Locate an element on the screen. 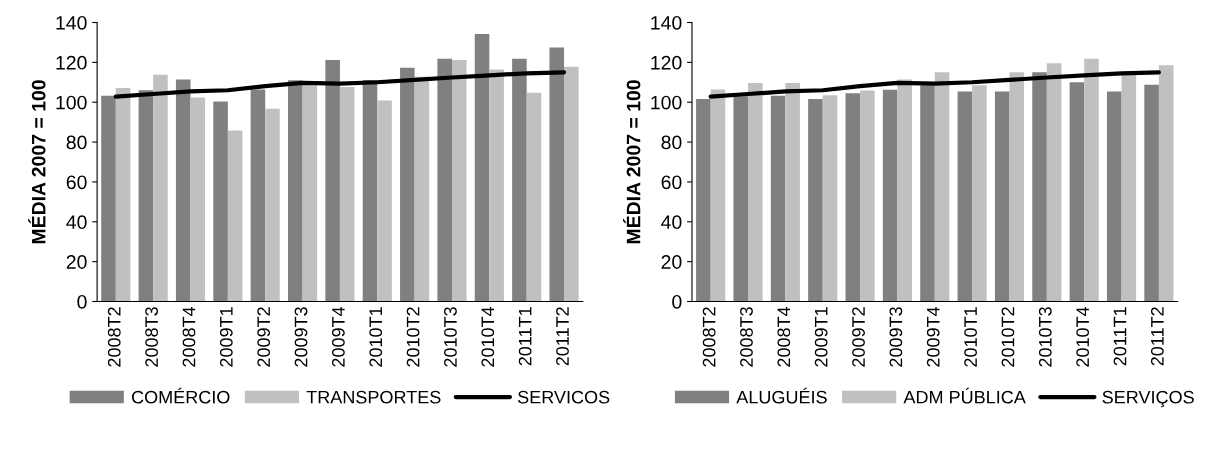  legend-label: ADM PÚBLICA is located at coordinates (964, 395).